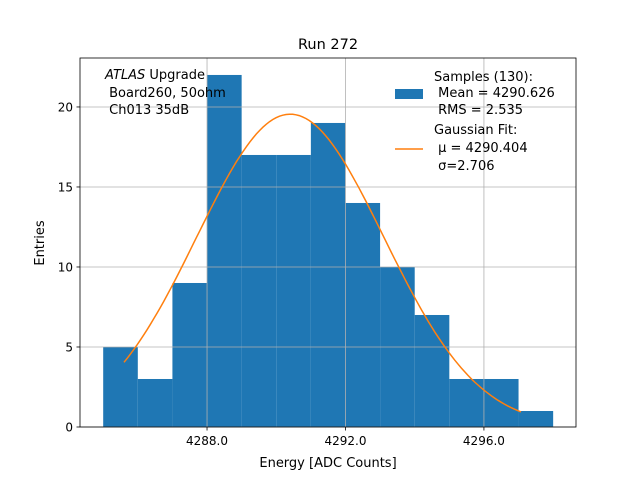  What do you see at coordinates (484, 441) in the screenshot?
I see `x-tick-label: 4296.0` at bounding box center [484, 441].